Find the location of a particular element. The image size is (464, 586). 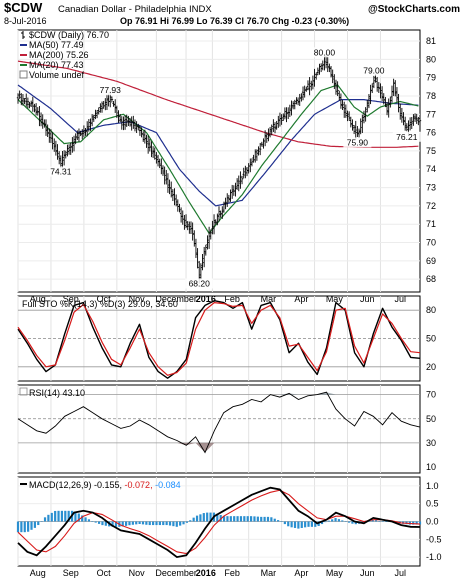

rsi-line is located at coordinates (219, 422).